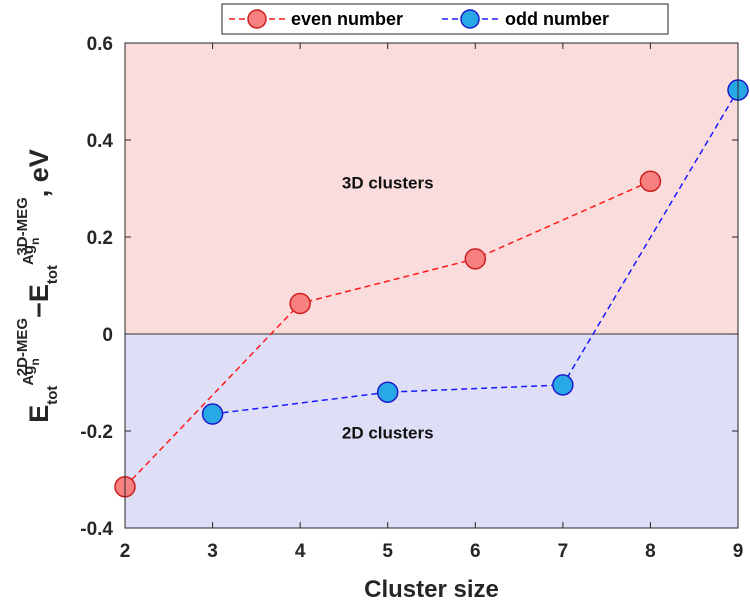  What do you see at coordinates (650, 551) in the screenshot?
I see `x-tick-label-6: 8` at bounding box center [650, 551].